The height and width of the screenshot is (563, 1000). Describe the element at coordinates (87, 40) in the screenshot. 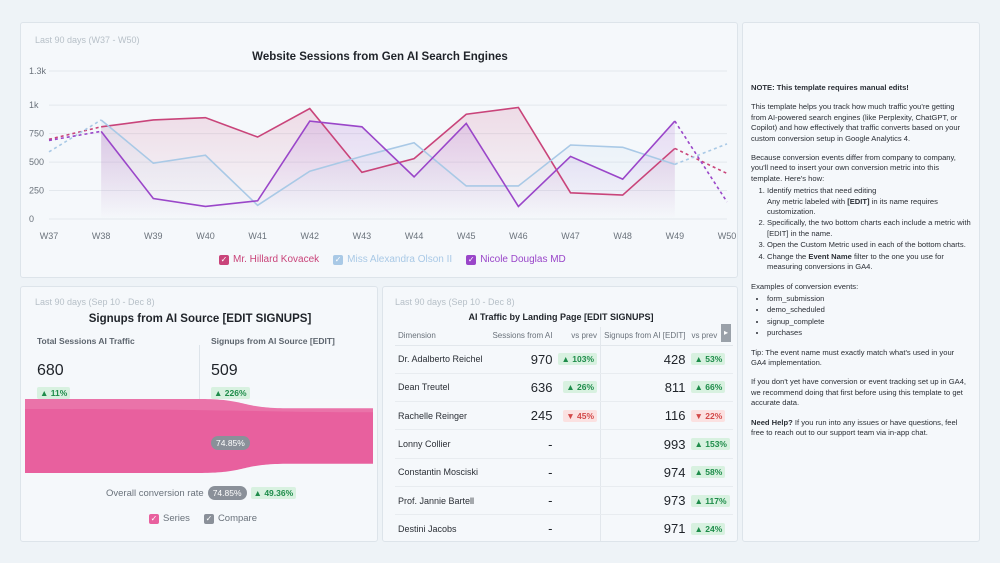

I see `chart-period: Last 90 days (W37 - W50)` at that location.